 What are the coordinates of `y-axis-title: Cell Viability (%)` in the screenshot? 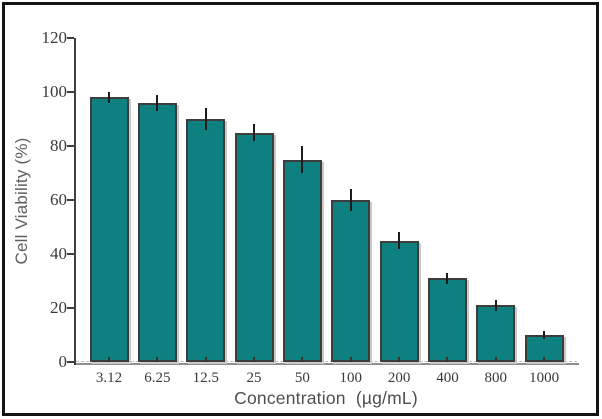 It's located at (21, 201).